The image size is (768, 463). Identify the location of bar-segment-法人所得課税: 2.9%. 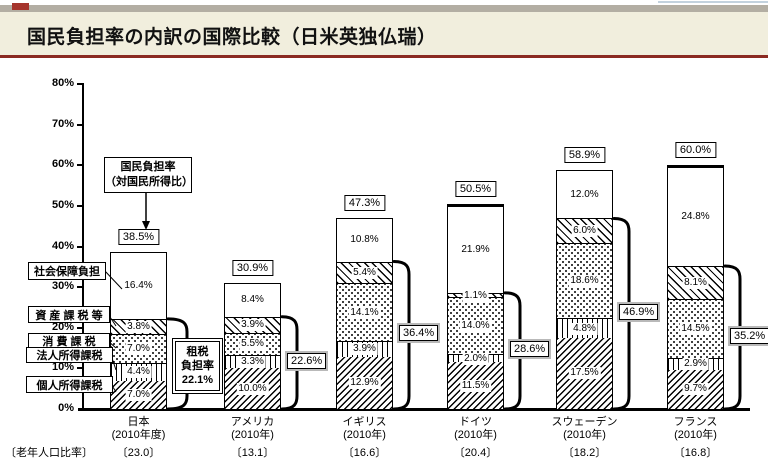
(695, 364).